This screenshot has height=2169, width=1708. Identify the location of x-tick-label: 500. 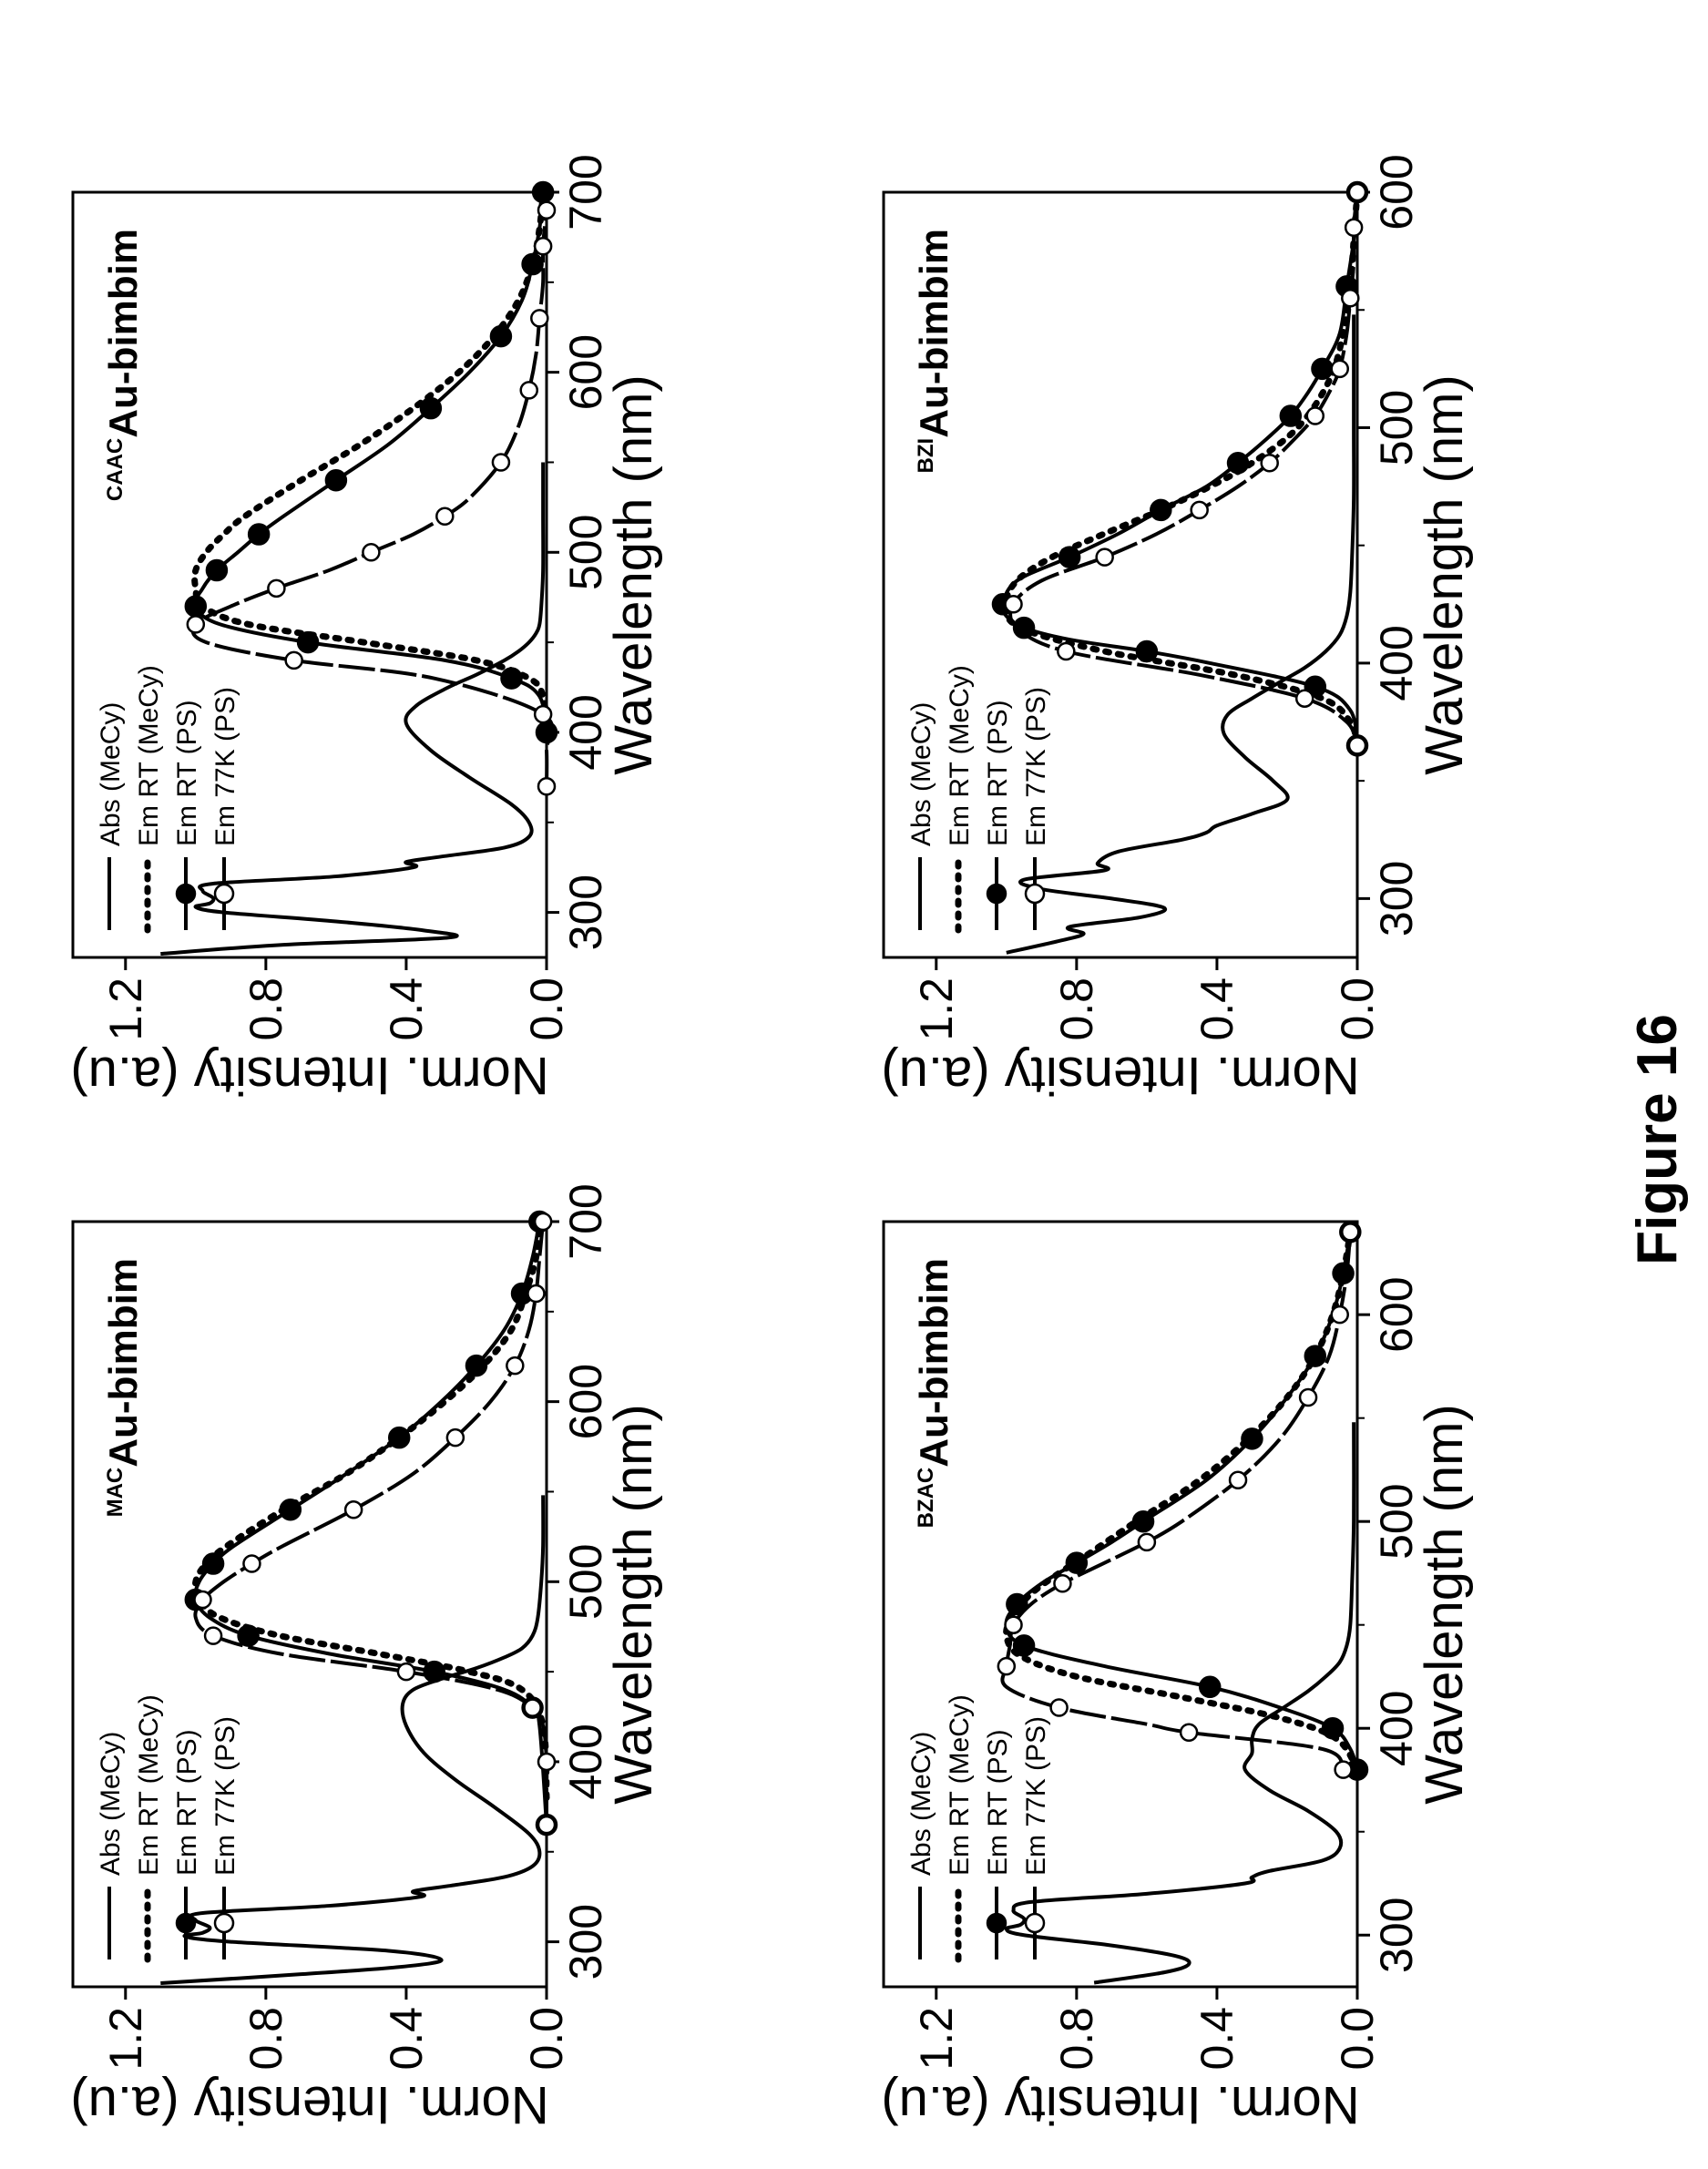
(585, 552).